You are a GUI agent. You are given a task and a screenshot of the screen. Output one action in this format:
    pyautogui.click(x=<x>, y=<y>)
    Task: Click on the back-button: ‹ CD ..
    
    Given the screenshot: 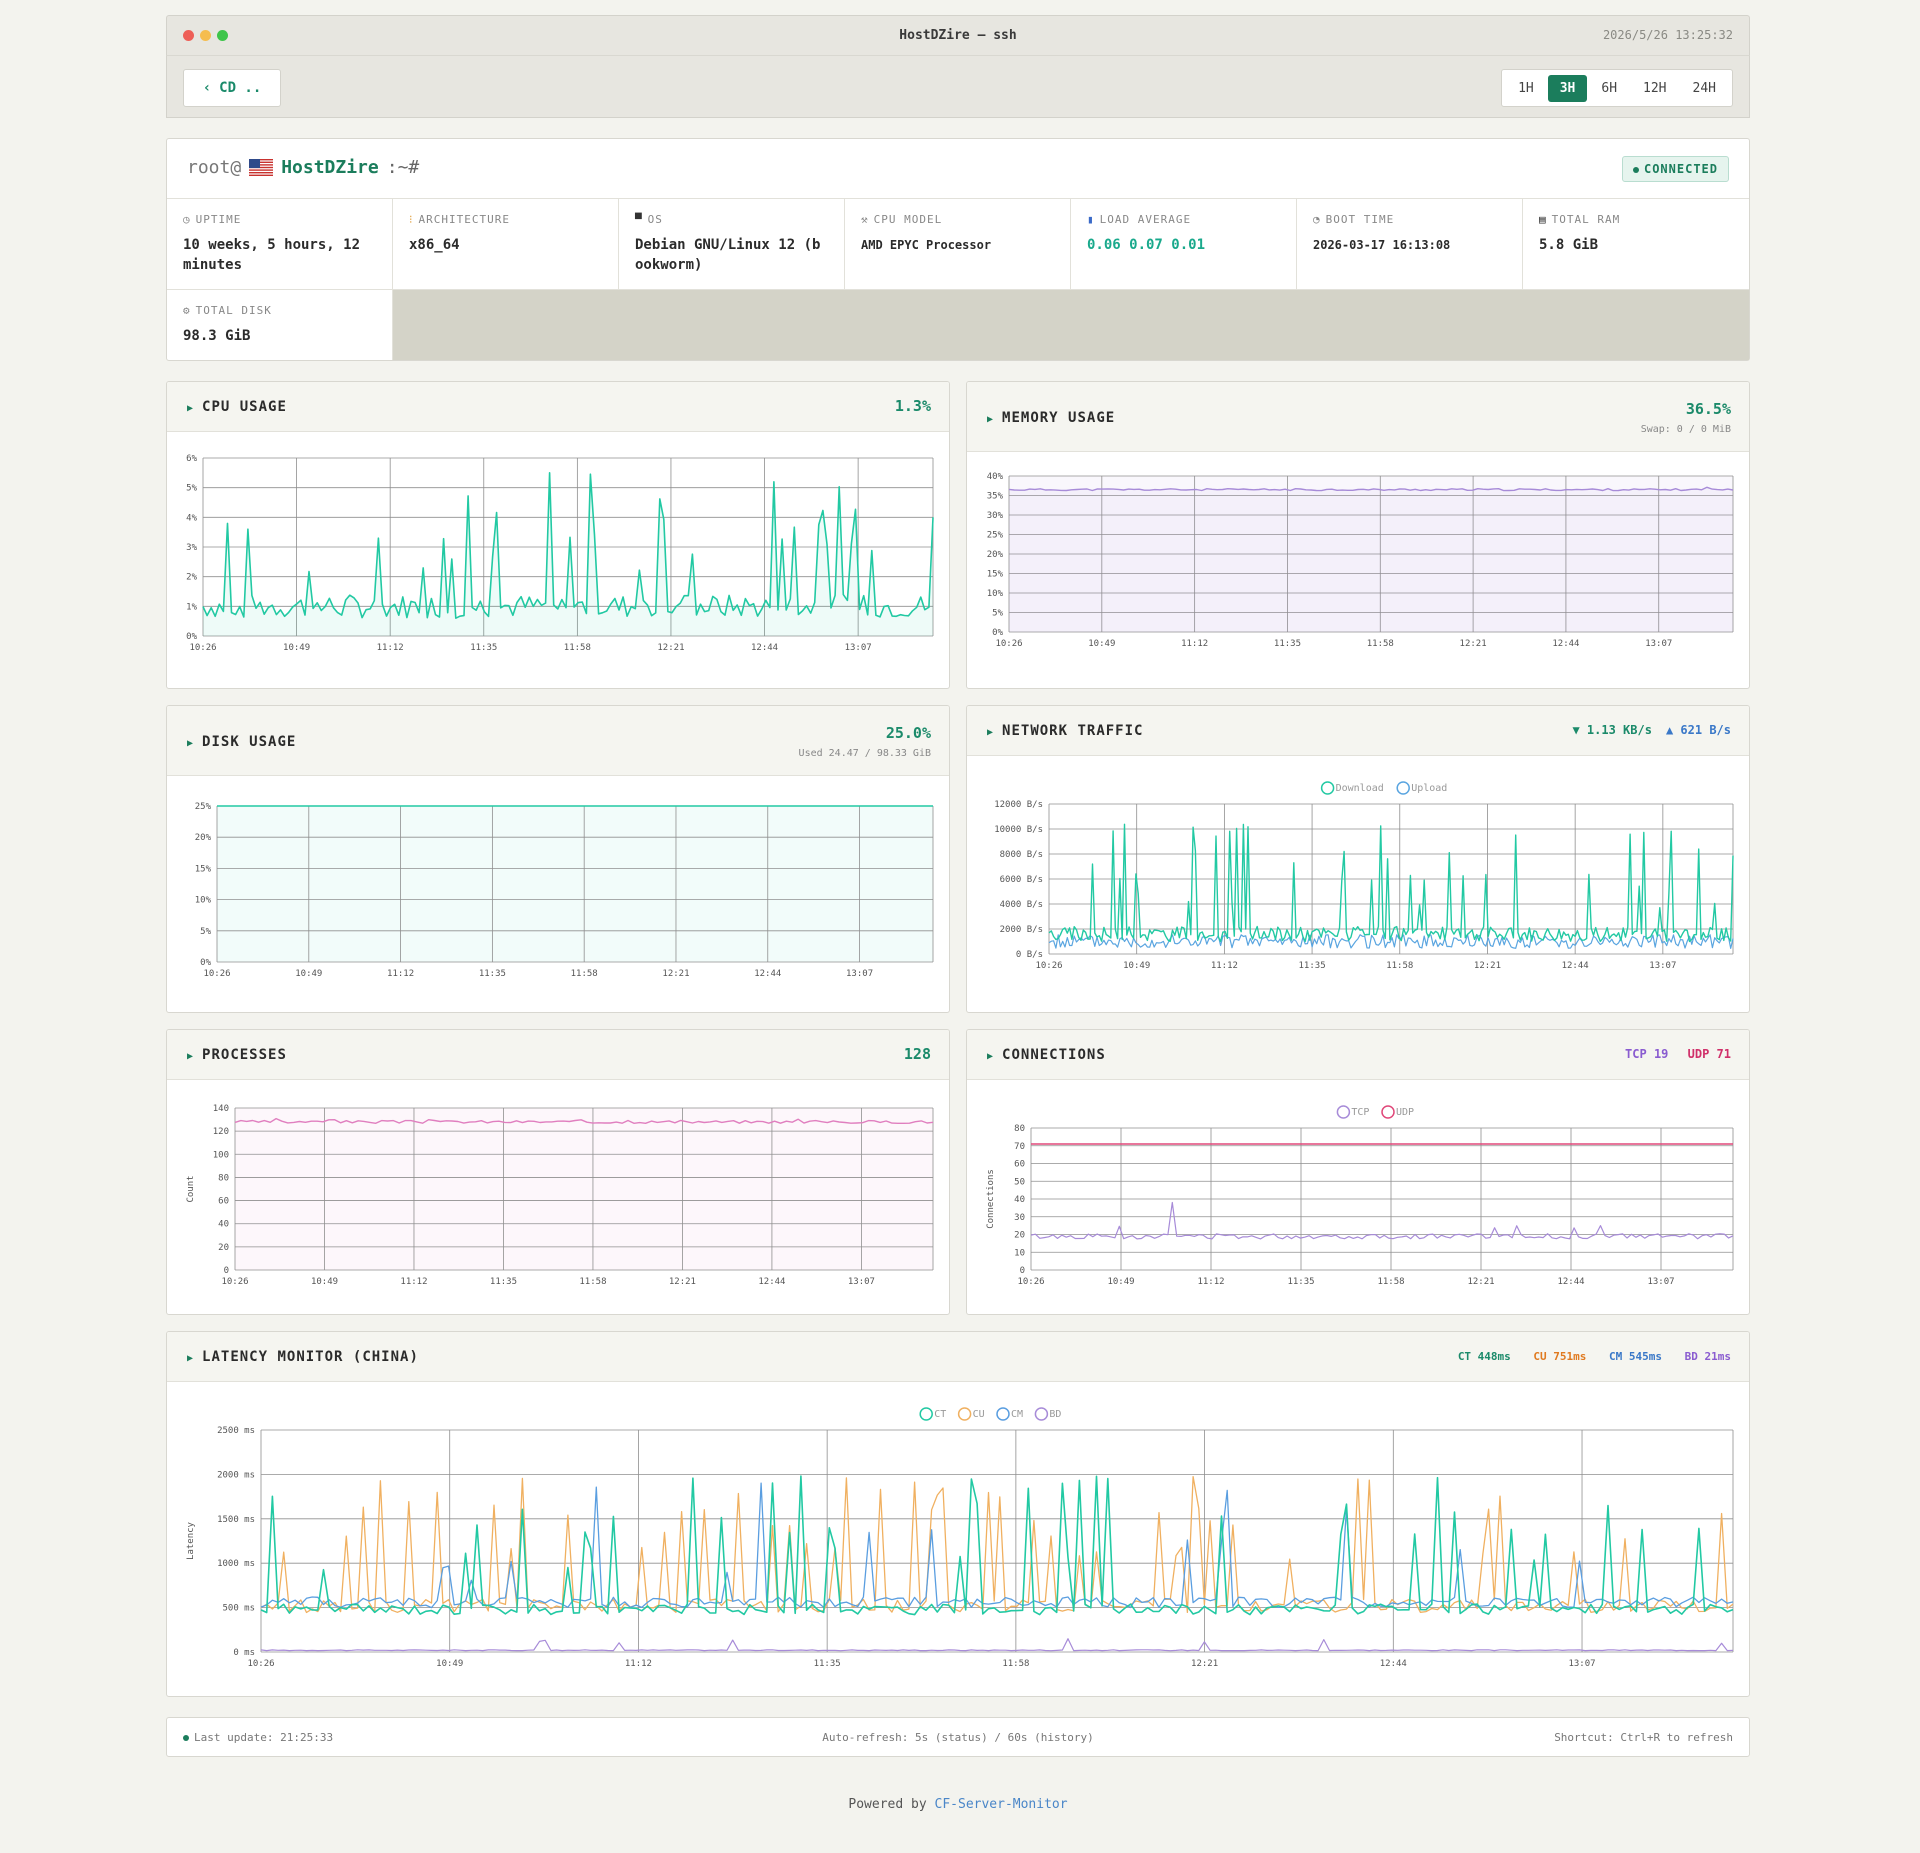 What is the action you would take?
    pyautogui.click(x=232, y=88)
    